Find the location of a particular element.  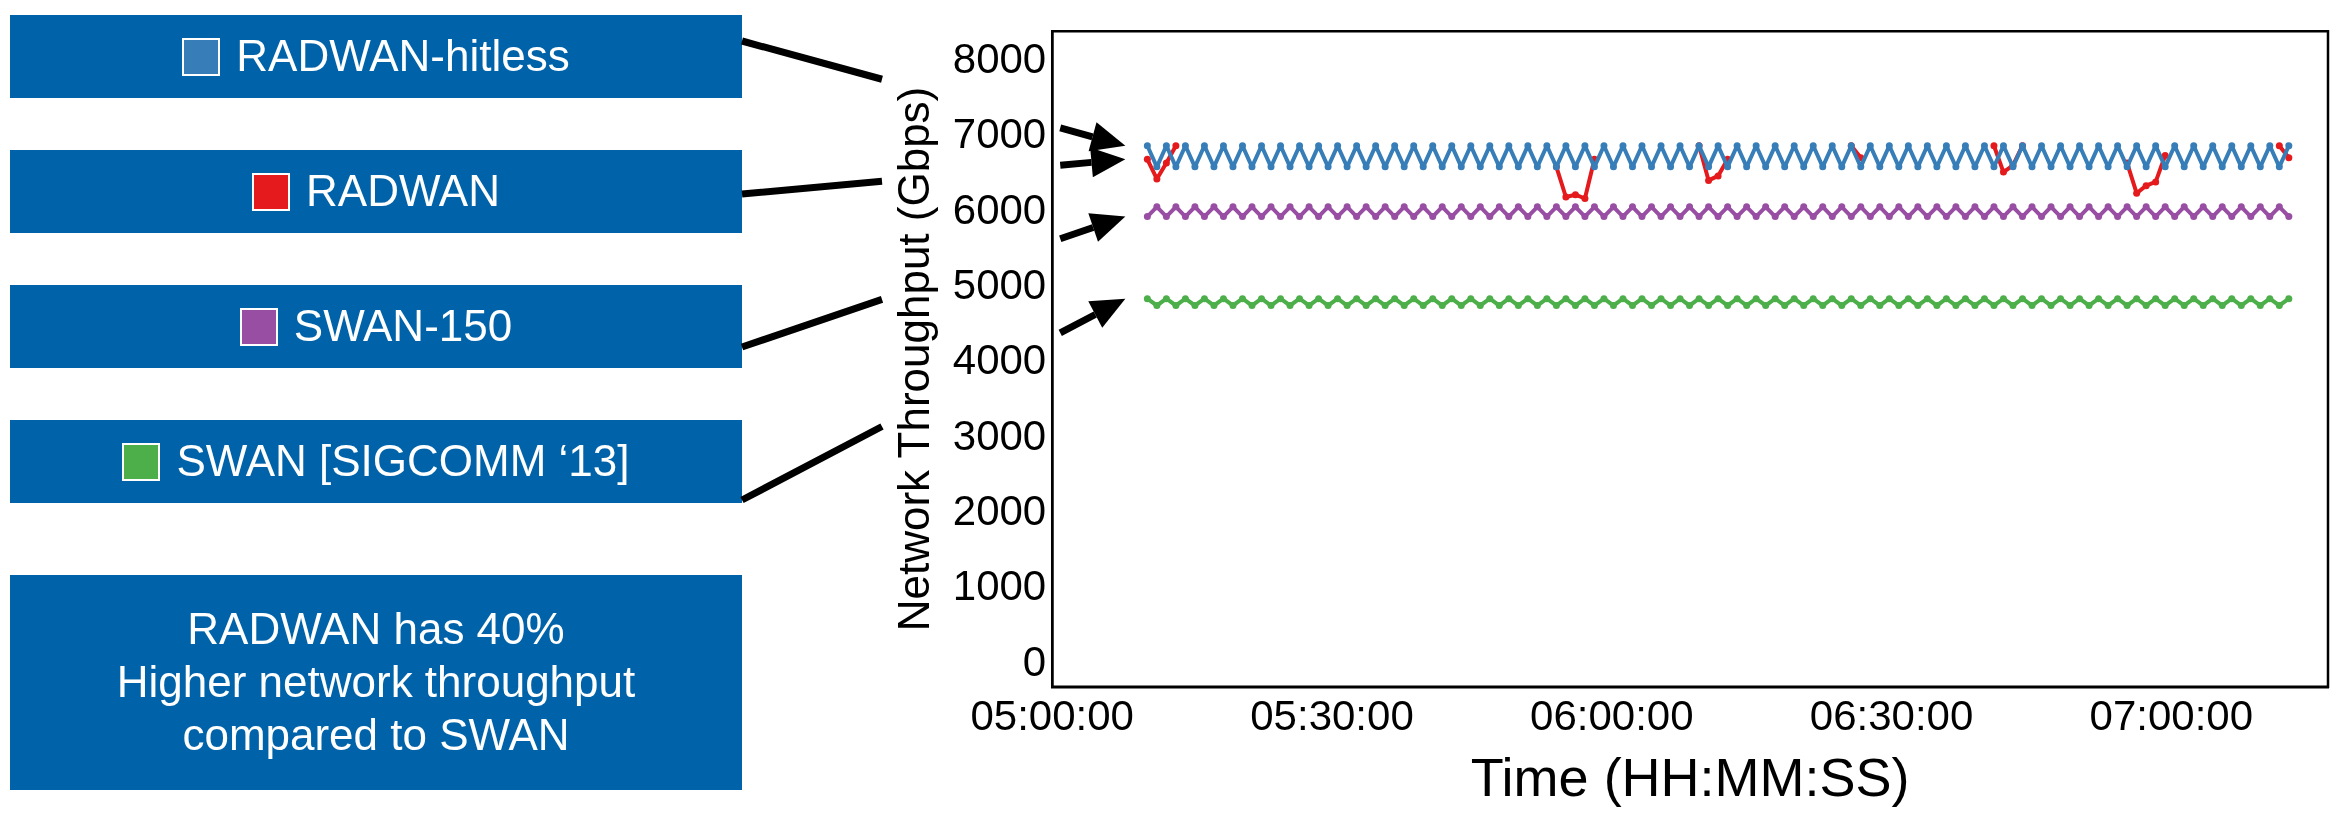

x-tick-label: 05:00:00 is located at coordinates (1052, 715).